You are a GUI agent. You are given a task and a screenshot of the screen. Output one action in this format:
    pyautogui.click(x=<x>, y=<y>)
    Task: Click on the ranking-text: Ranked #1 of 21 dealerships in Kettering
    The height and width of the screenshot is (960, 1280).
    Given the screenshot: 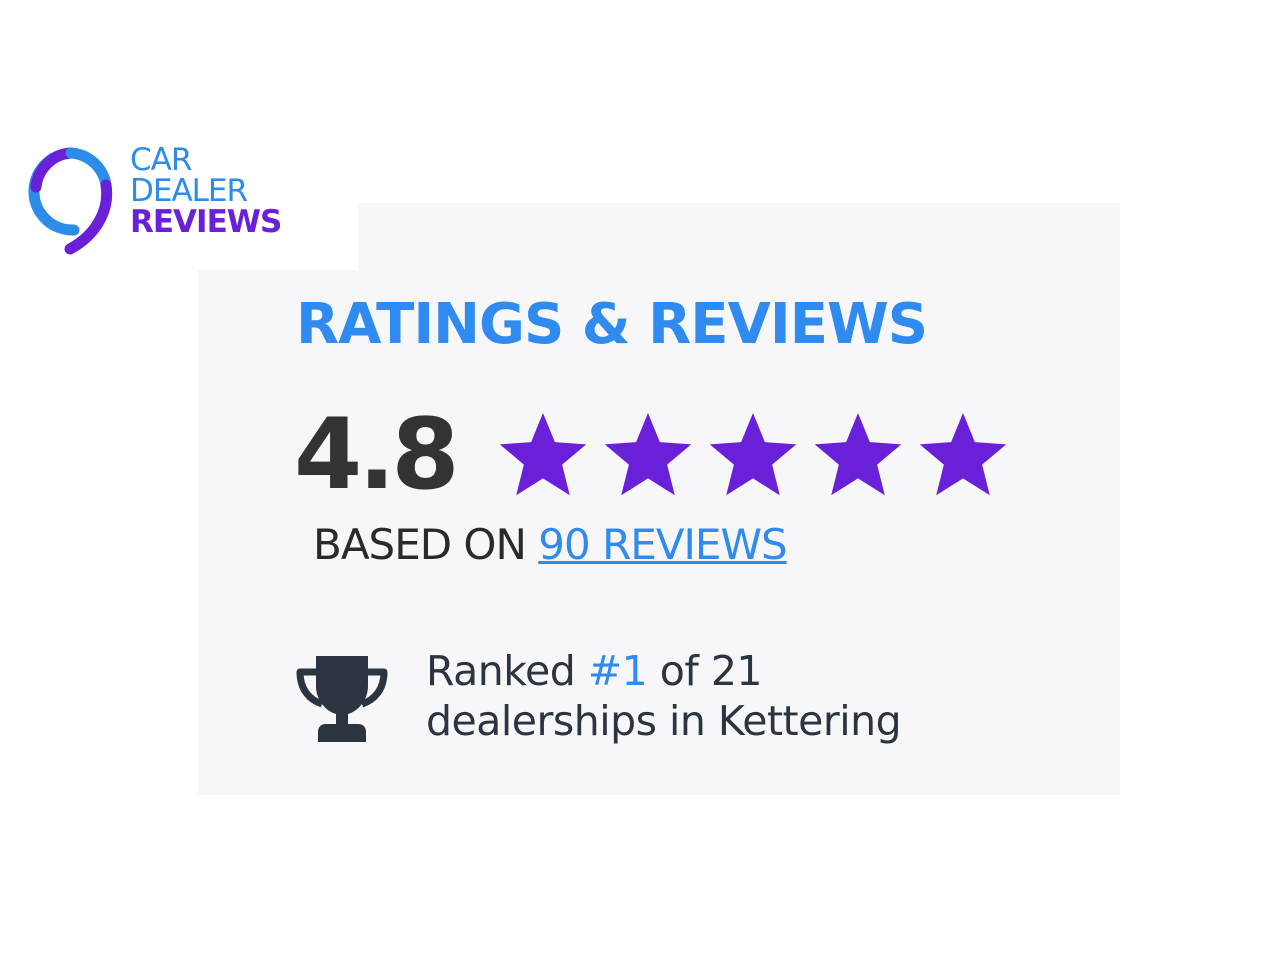 What is the action you would take?
    pyautogui.click(x=664, y=696)
    